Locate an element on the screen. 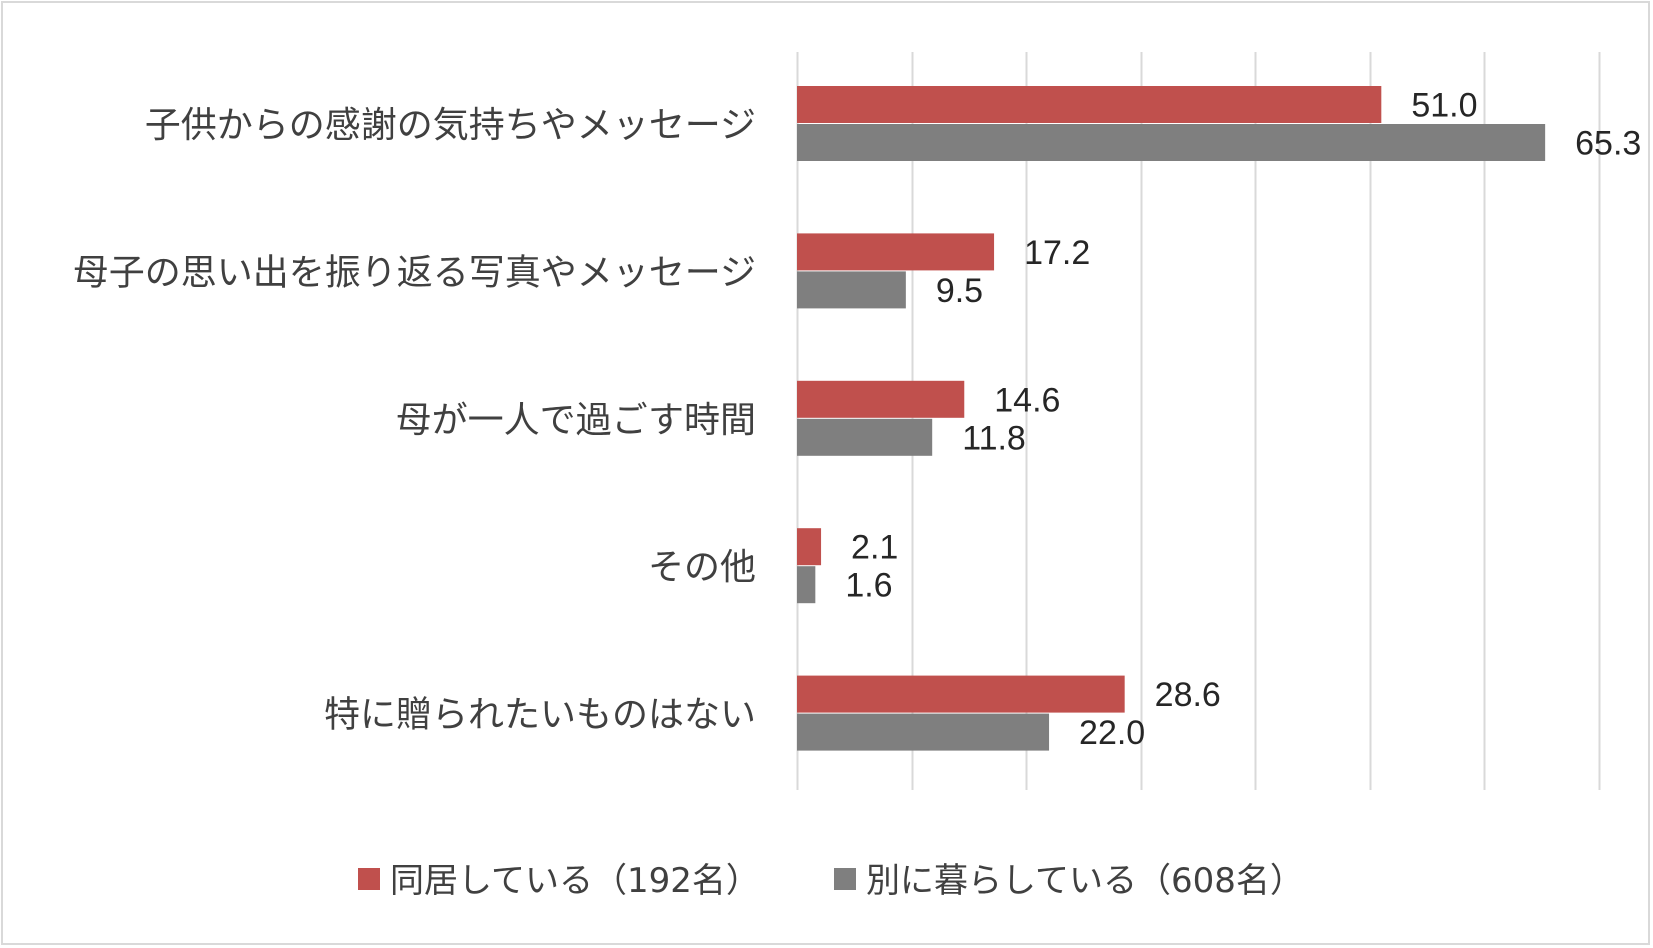  data-label: 17.2 is located at coordinates (1057, 253).